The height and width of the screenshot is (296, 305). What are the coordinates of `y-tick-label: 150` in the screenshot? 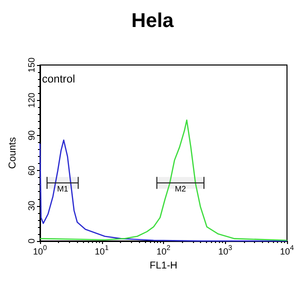 It's located at (31, 65).